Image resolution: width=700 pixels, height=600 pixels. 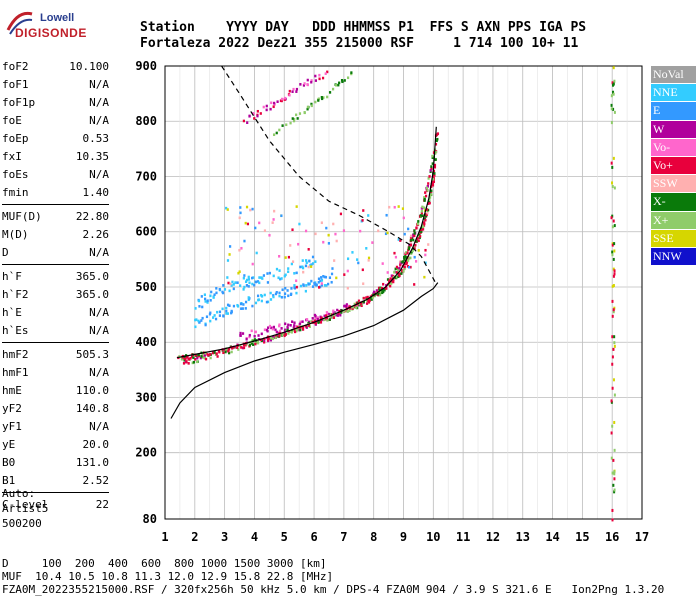 I want to click on legend-item-nne: NNE, so click(x=673, y=93).